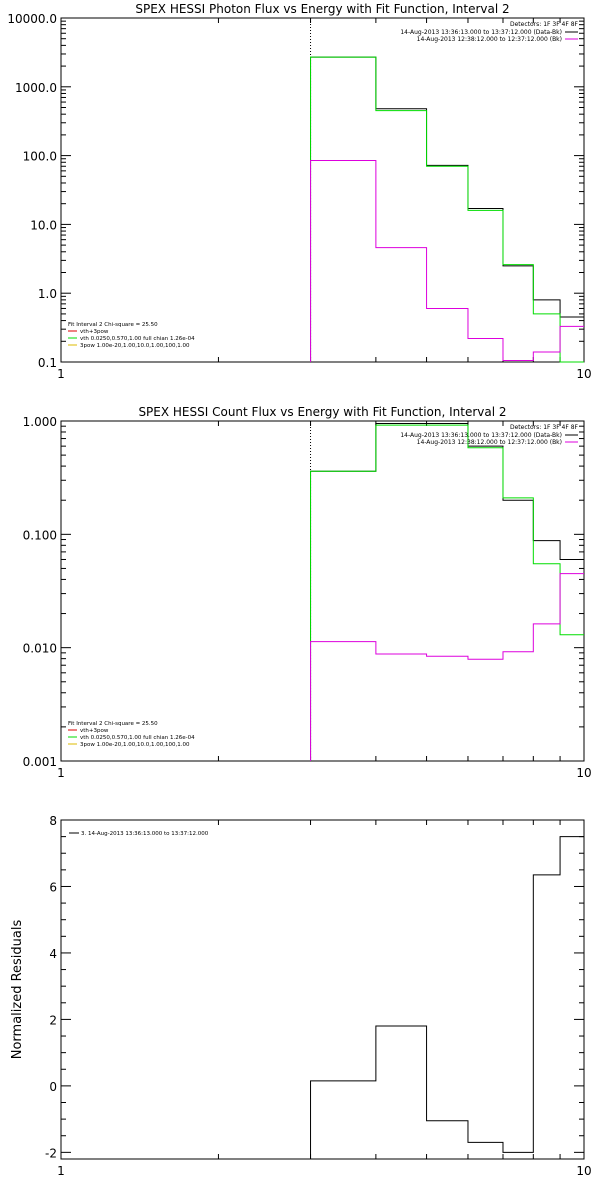  I want to click on y-axis-label: Normalized Residuals, so click(17, 990).